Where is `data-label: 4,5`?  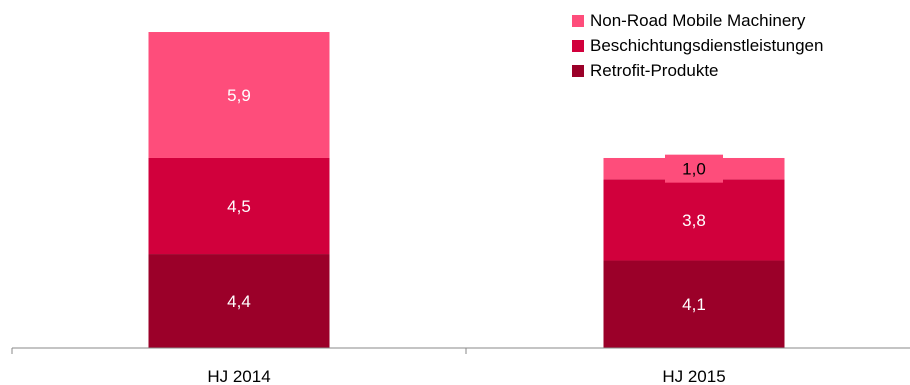
data-label: 4,5 is located at coordinates (239, 206).